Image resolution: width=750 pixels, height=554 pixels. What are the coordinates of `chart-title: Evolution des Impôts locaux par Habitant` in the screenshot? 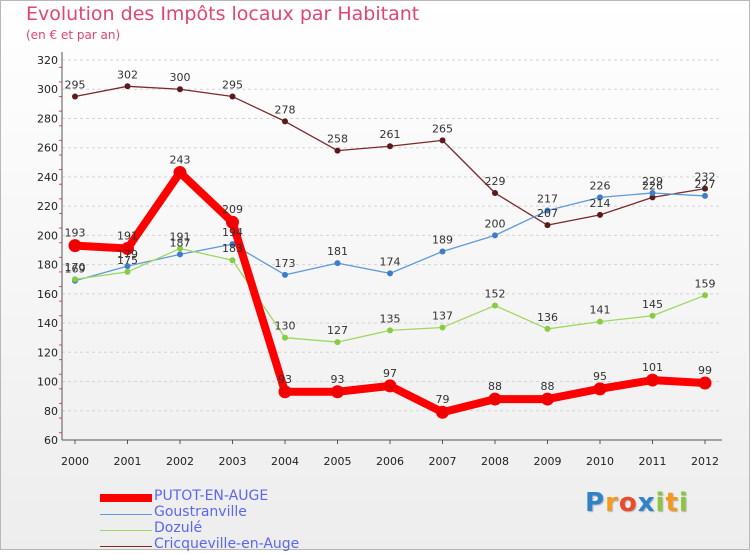 It's located at (223, 14).